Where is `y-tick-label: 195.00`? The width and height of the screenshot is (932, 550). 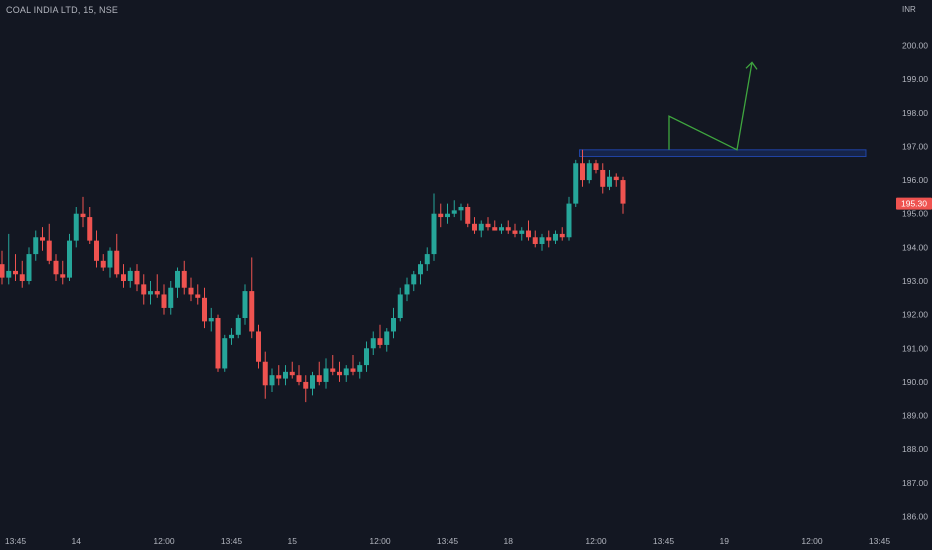 y-tick-label: 195.00 is located at coordinates (915, 214).